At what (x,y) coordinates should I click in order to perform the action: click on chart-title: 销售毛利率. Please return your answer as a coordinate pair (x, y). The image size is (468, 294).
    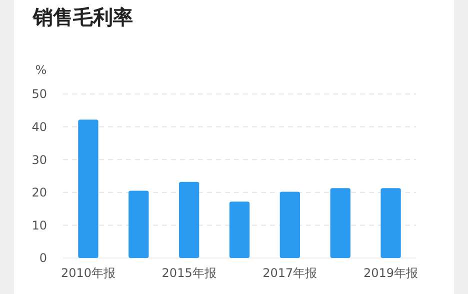
    Looking at the image, I should click on (82, 17).